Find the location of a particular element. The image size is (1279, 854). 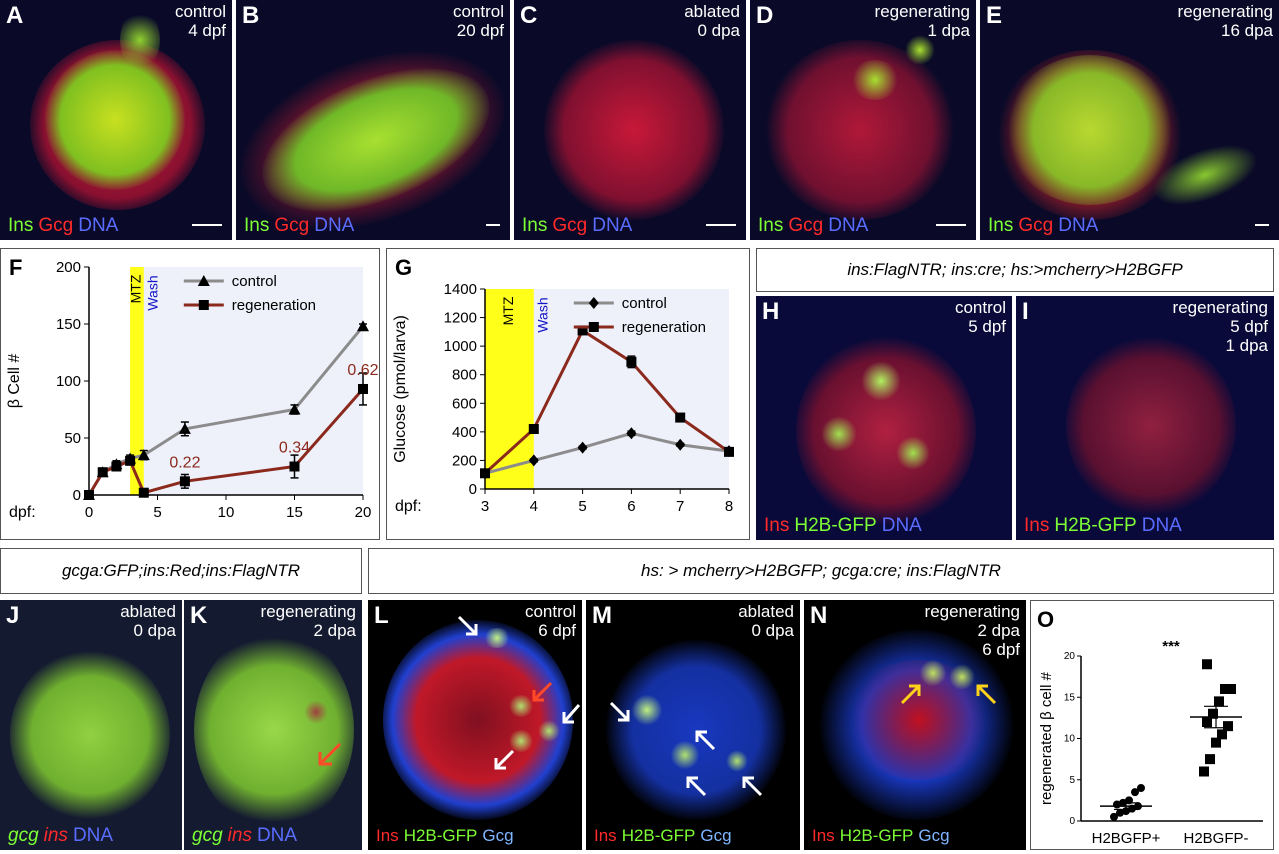

y-tick-label: 100 is located at coordinates (68, 381).